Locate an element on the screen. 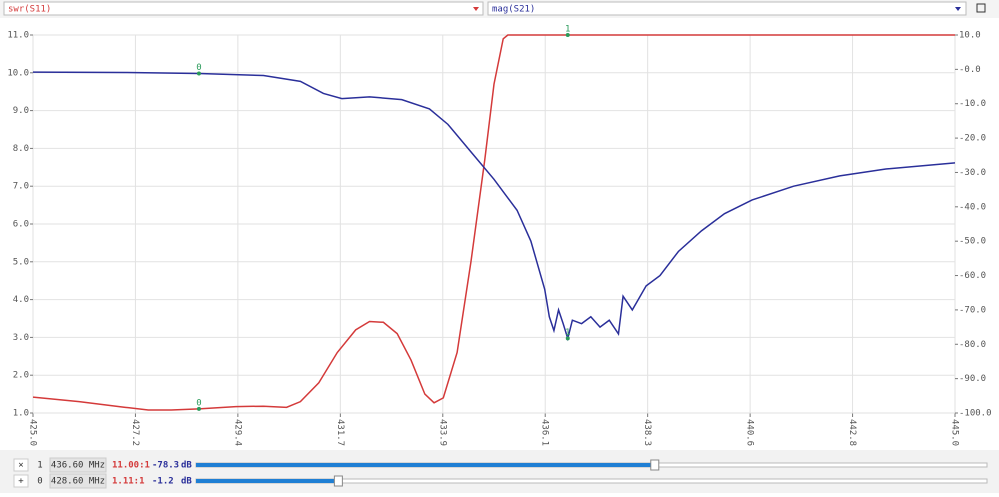 This screenshot has height=497, width=999. x-tick-label: 425.0 is located at coordinates (33, 432).